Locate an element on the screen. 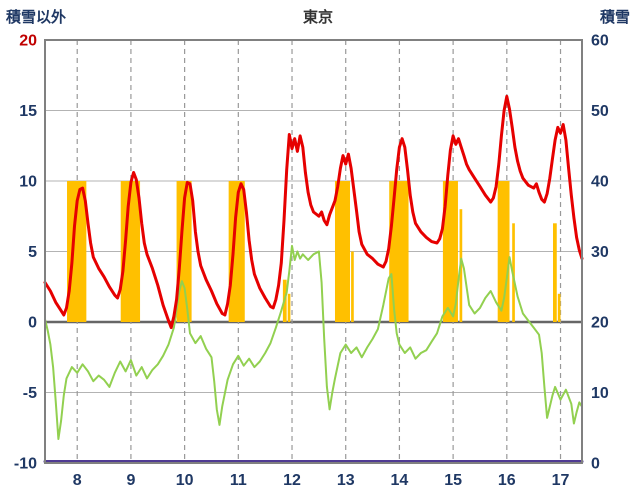 The height and width of the screenshot is (501, 636). x-tick-label: 11 is located at coordinates (238, 480).